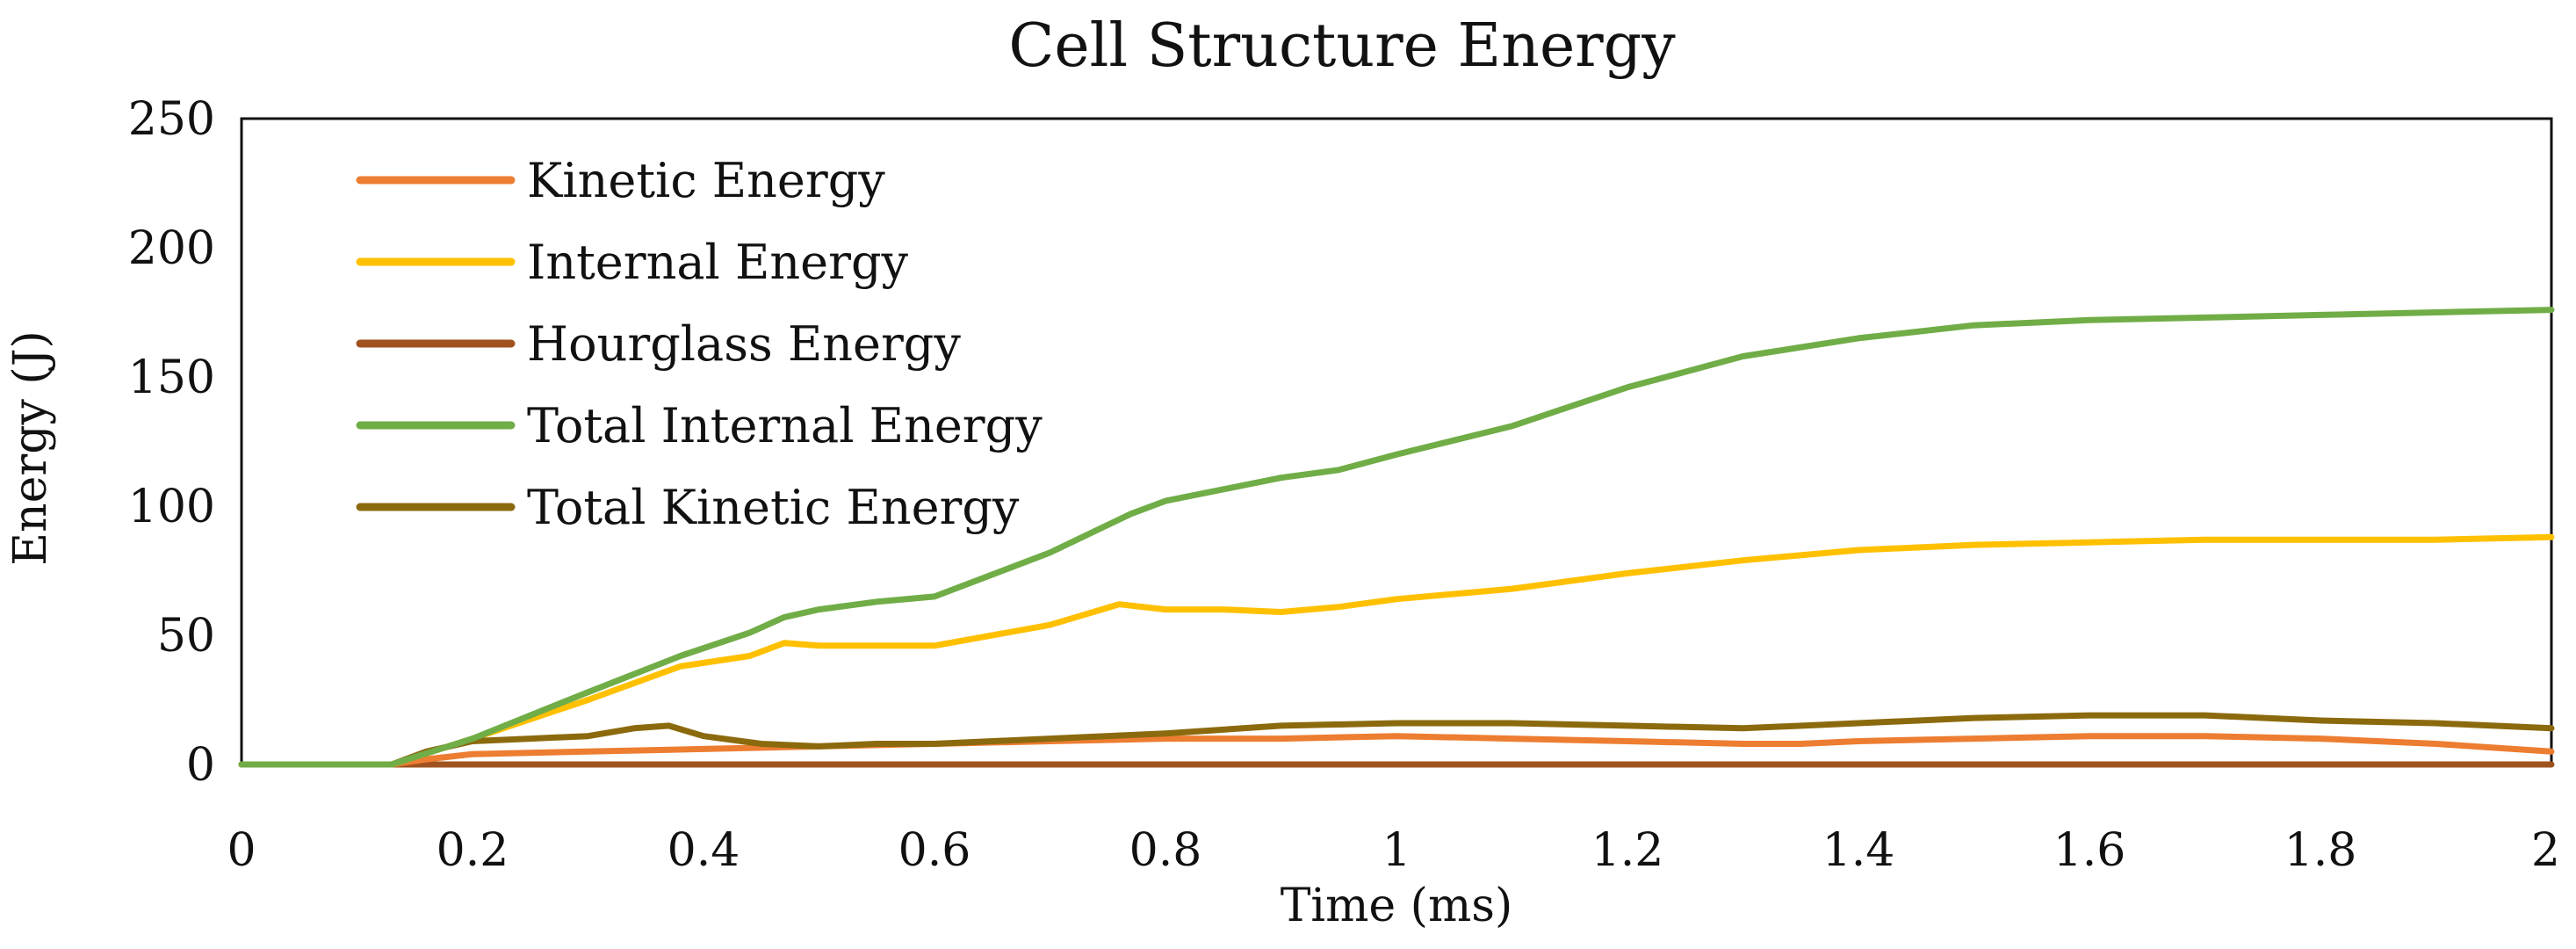 The width and height of the screenshot is (2576, 949). What do you see at coordinates (785, 425) in the screenshot?
I see `legend-label-total-internal-energy: Total Internal Energy` at bounding box center [785, 425].